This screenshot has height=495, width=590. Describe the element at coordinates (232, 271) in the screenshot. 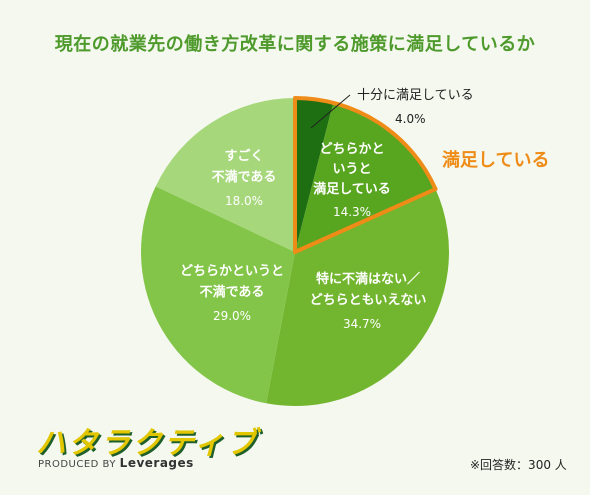

I see `svg-text: どちらかというと` at that location.